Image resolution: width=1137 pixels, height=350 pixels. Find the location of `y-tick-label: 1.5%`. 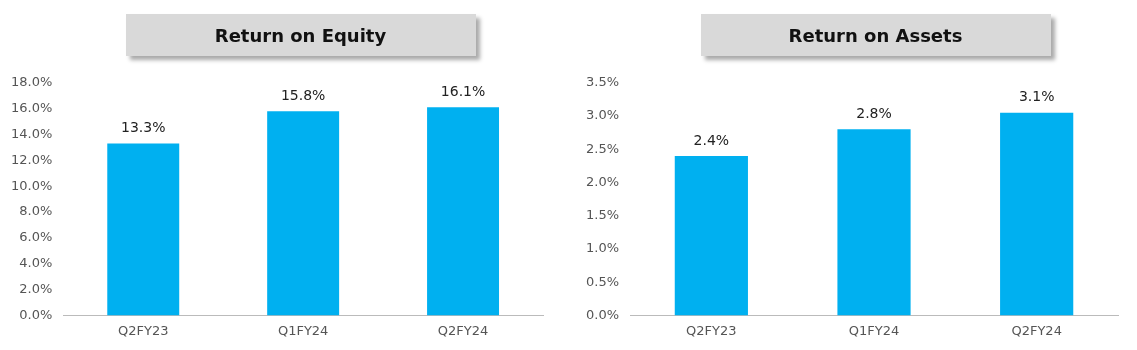

y-tick-label: 1.5% is located at coordinates (603, 215).